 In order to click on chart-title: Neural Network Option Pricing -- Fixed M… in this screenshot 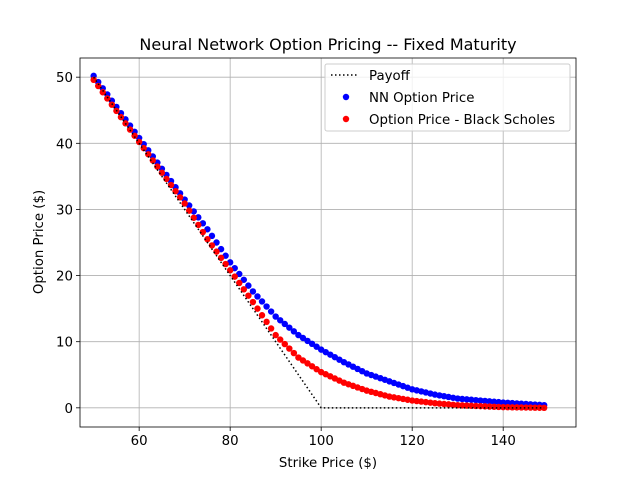, I will do `click(327, 44)`.